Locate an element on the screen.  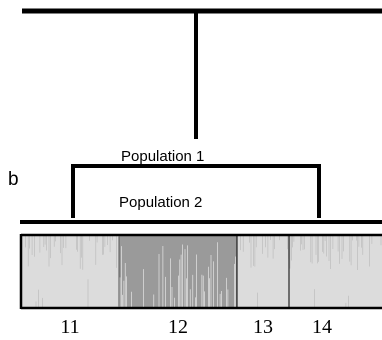
population-2-label: Population 2 is located at coordinates (160, 202).